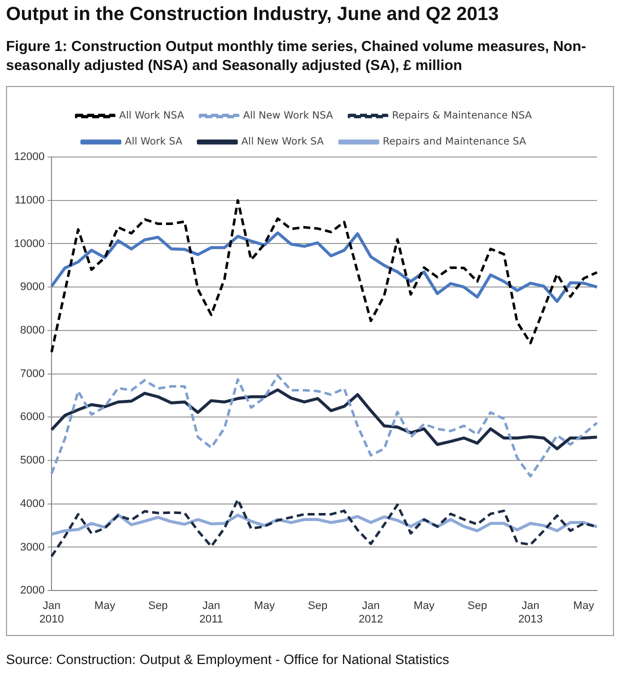 The image size is (620, 674). What do you see at coordinates (282, 142) in the screenshot?
I see `legend-label: All New Work SA` at bounding box center [282, 142].